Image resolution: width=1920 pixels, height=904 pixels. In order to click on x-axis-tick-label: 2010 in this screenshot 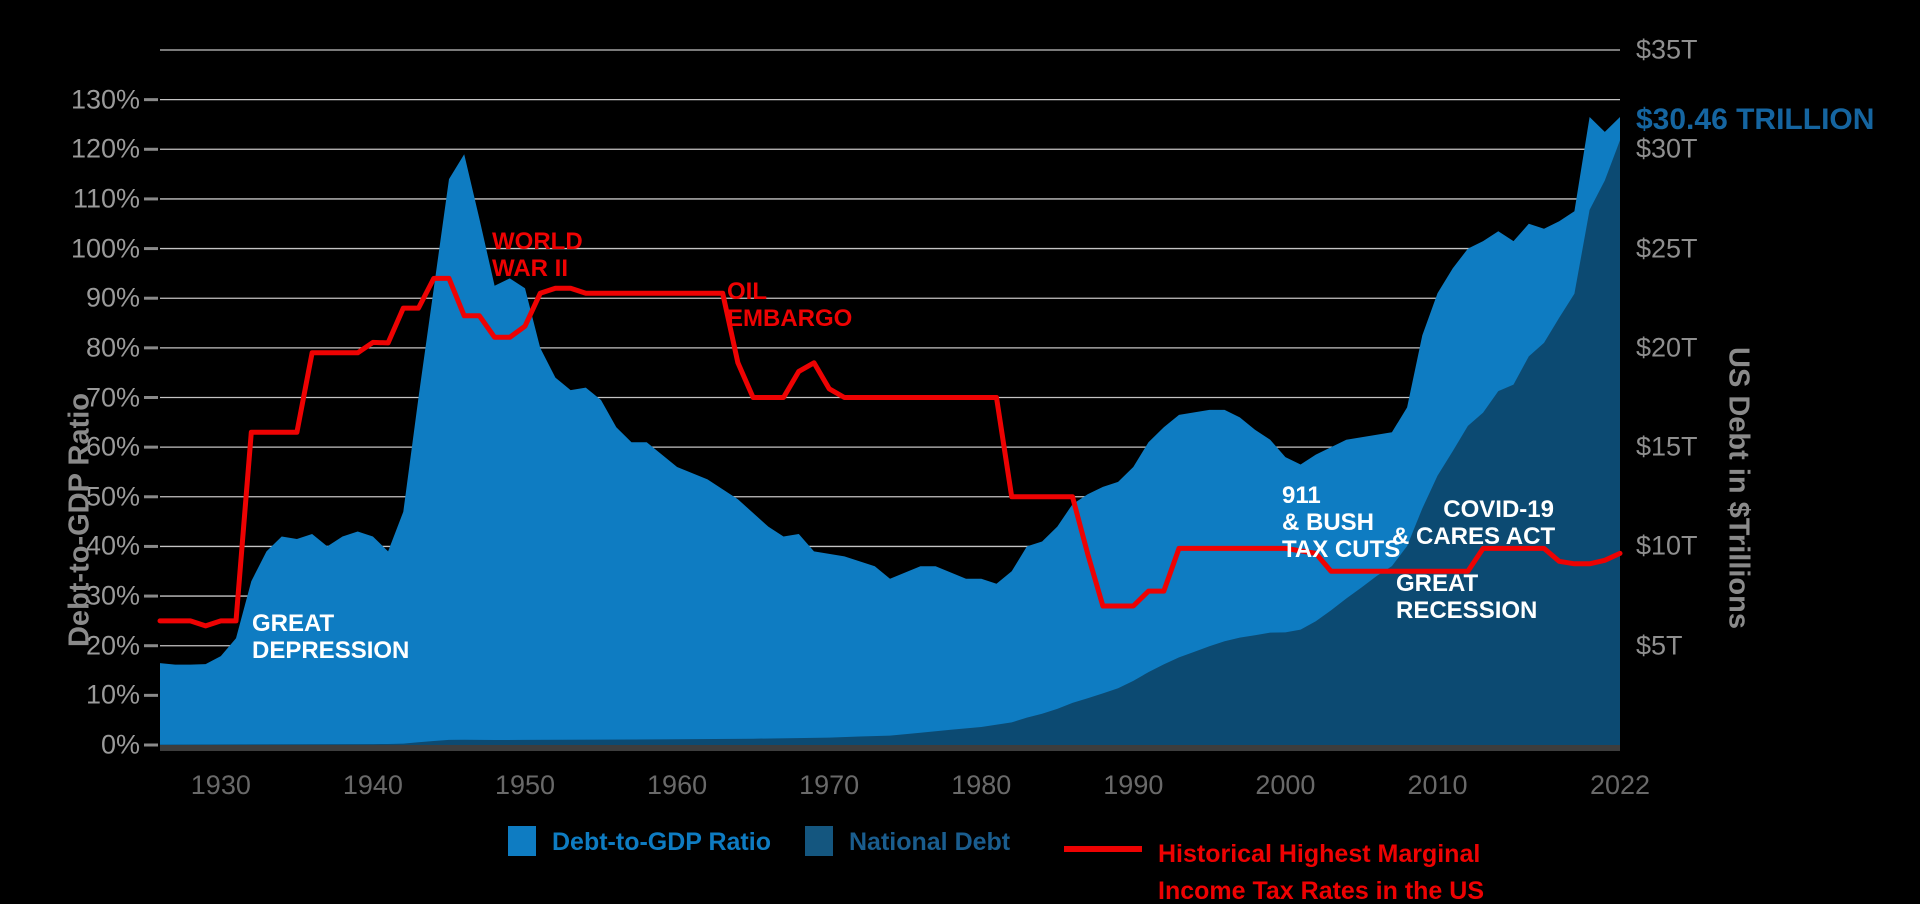, I will do `click(1437, 785)`.